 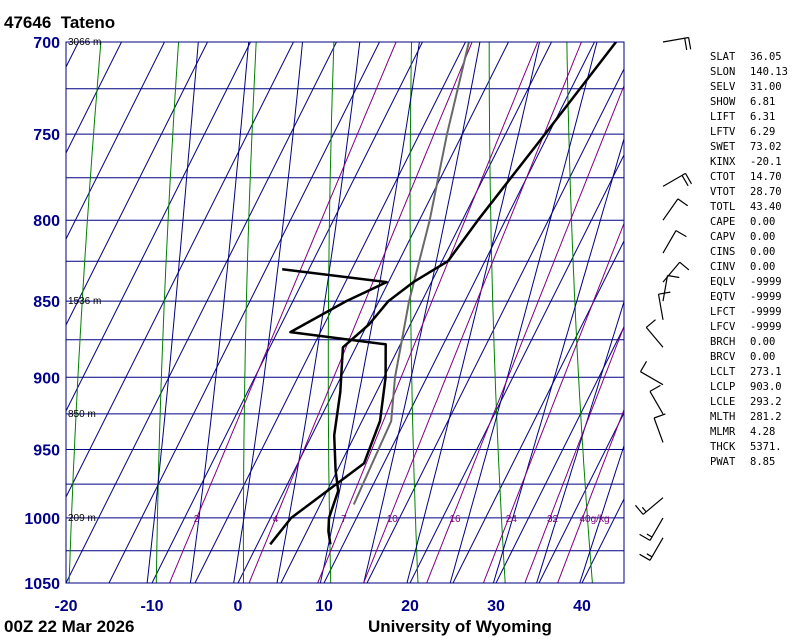 What do you see at coordinates (723, 387) in the screenshot?
I see `index-key: LCLP` at bounding box center [723, 387].